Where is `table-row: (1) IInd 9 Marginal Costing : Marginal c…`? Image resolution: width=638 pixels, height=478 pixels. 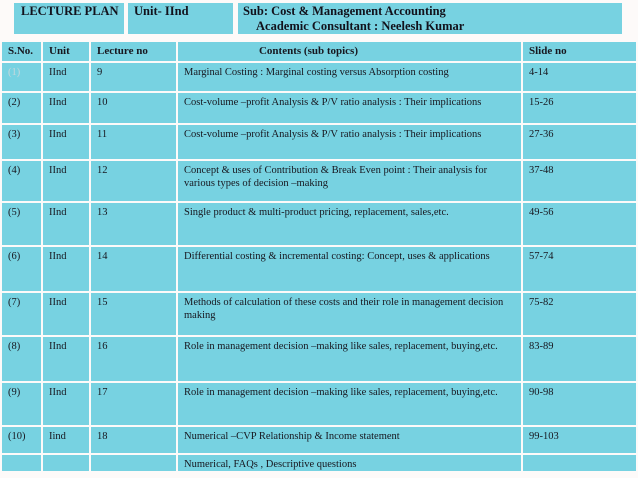 table-row: (1) IInd 9 Marginal Costing : Marginal c… is located at coordinates (319, 77).